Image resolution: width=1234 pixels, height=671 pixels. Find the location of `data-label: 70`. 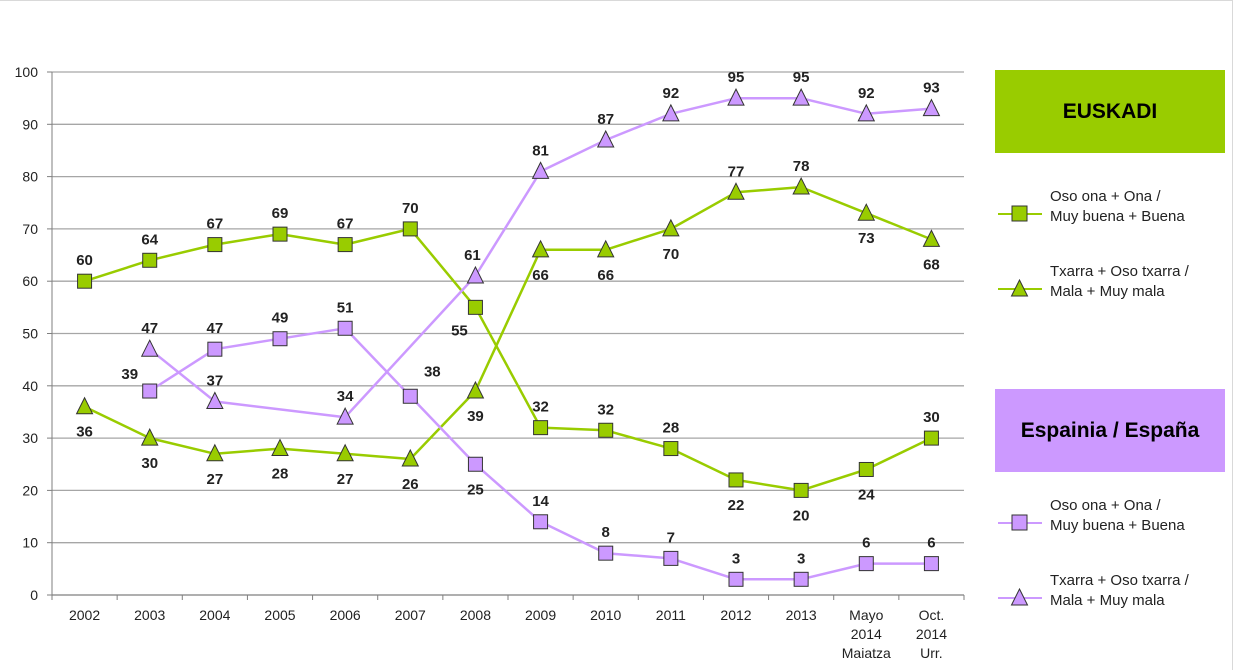

data-label: 70 is located at coordinates (671, 254).